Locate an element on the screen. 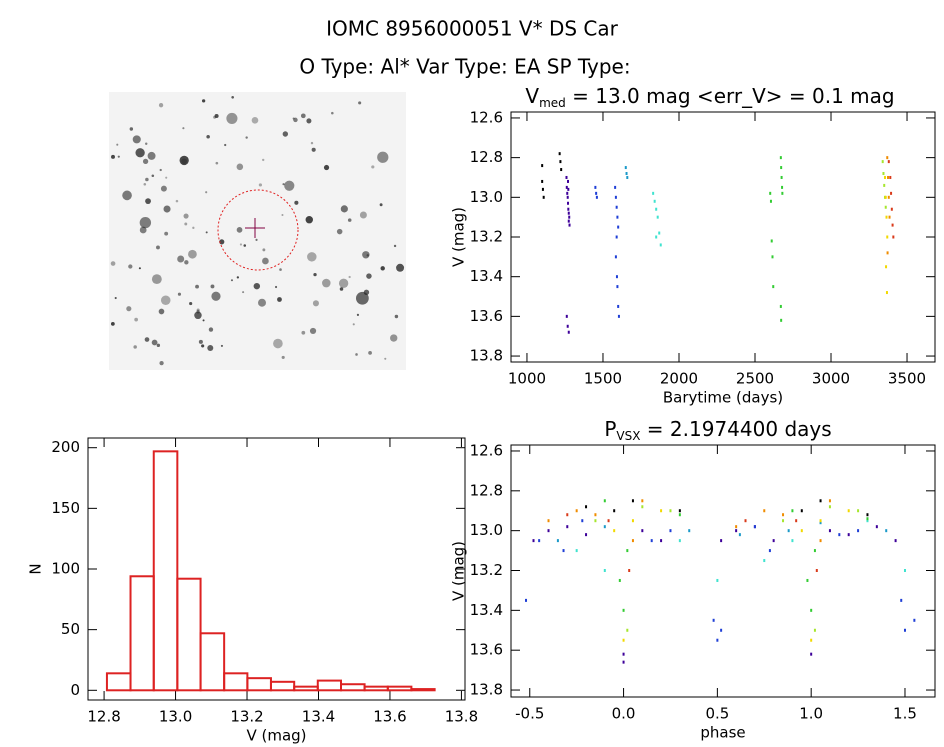 The image size is (944, 747). y-tick-label: 13.6 is located at coordinates (486, 316).